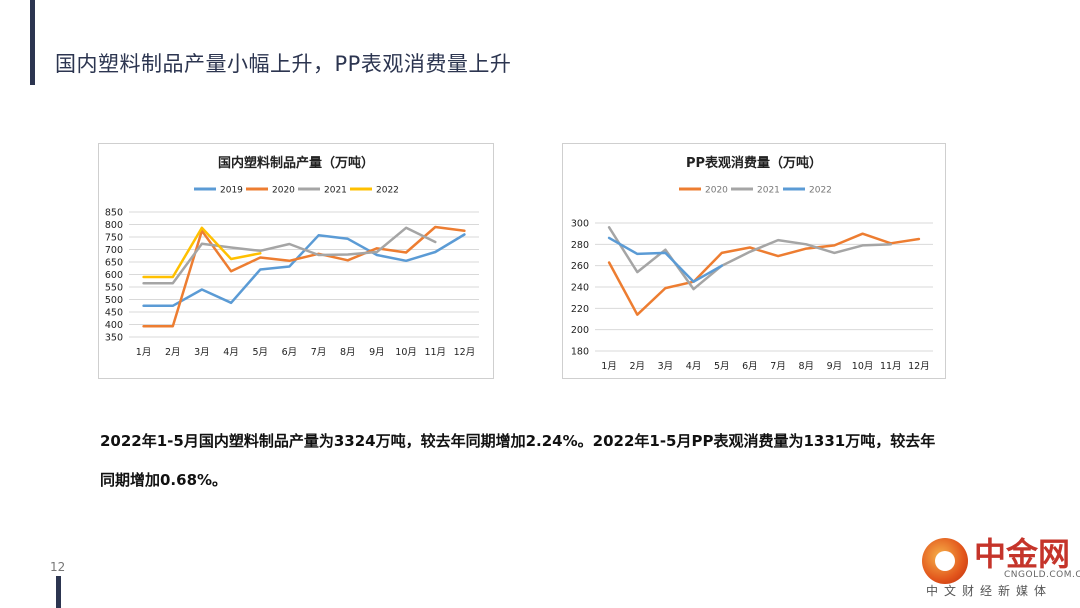 This screenshot has width=1080, height=608. I want to click on y-tick-label: 180, so click(580, 352).